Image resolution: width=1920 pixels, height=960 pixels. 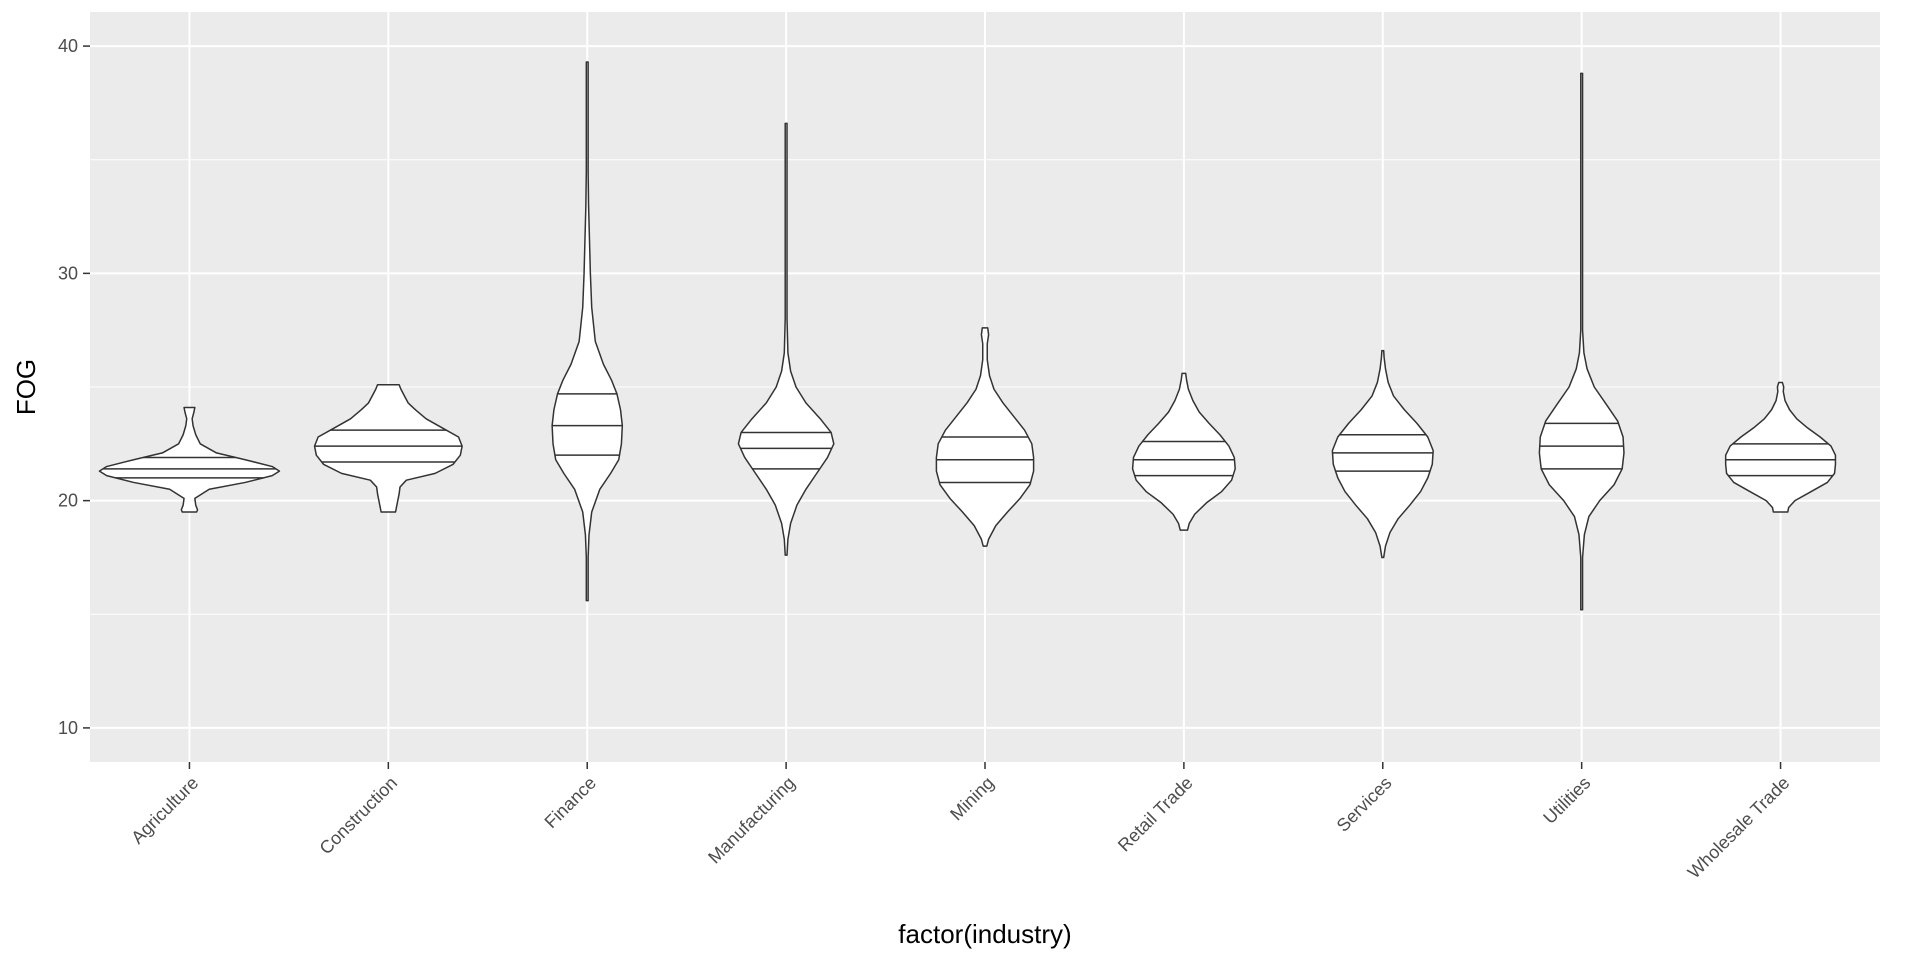 I want to click on violin-wholesale-trade, so click(x=1780, y=447).